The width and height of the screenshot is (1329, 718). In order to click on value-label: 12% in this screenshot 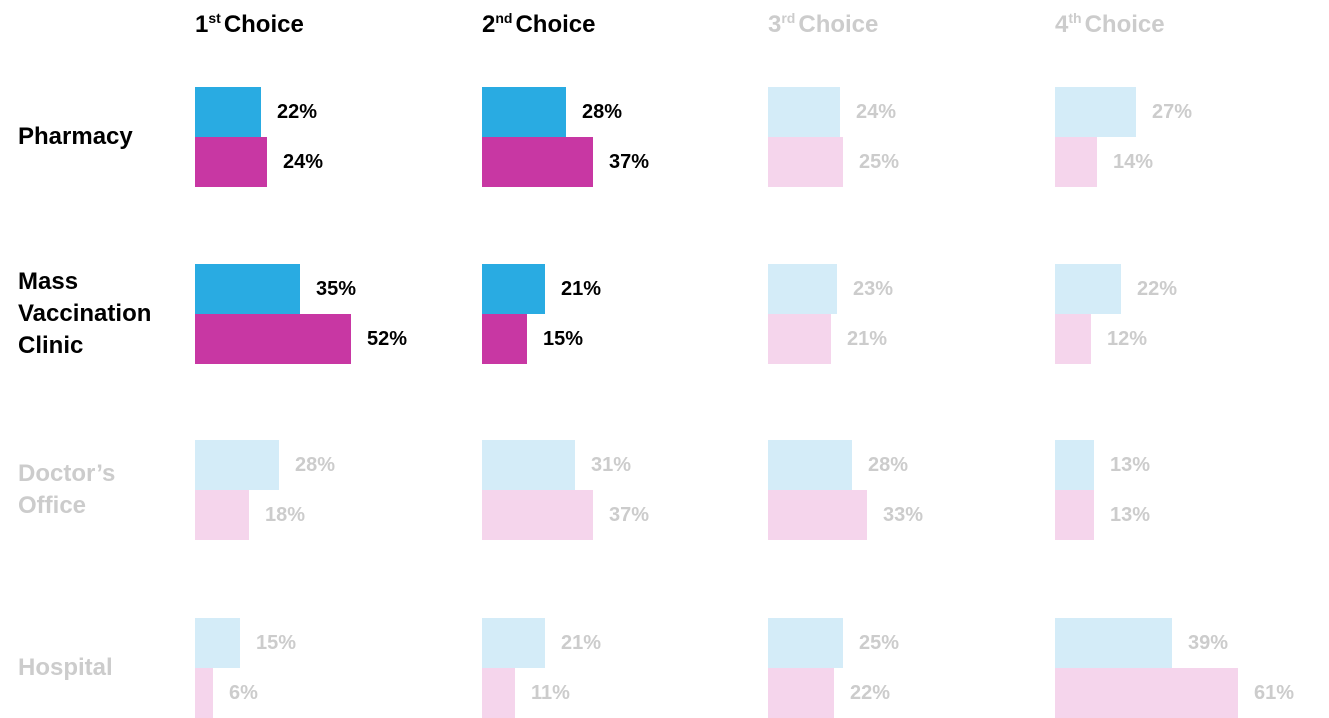, I will do `click(1127, 339)`.